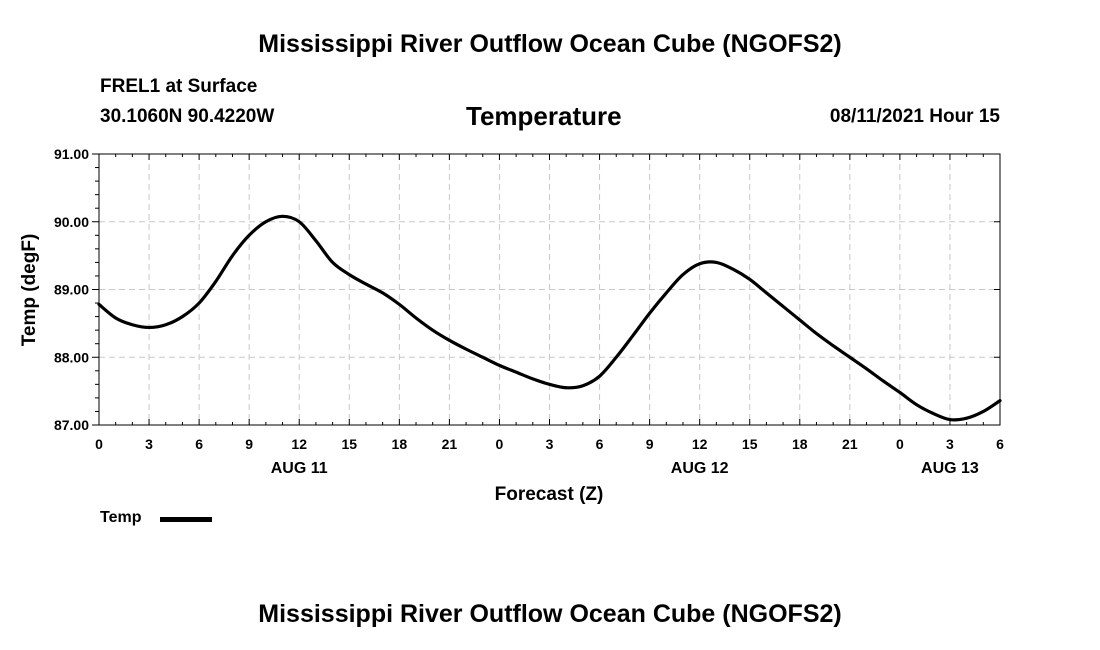  Describe the element at coordinates (544, 116) in the screenshot. I see `plot-title: Temperature` at that location.